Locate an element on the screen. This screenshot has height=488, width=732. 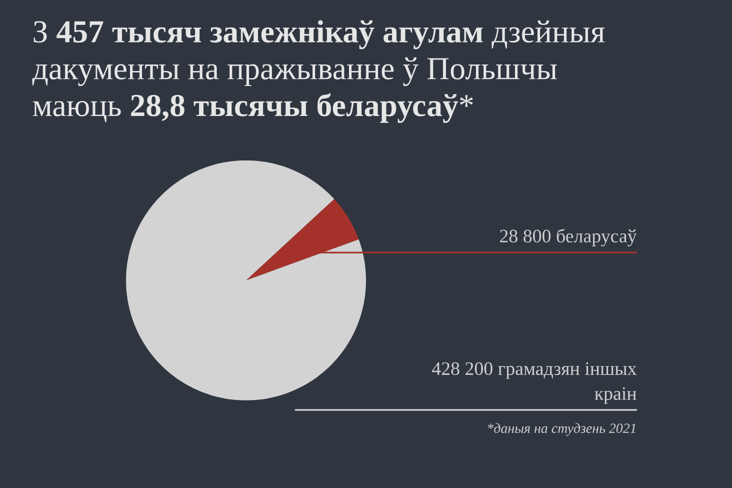
slice-label: 428 200 грамадзян іншых краін is located at coordinates (534, 383).